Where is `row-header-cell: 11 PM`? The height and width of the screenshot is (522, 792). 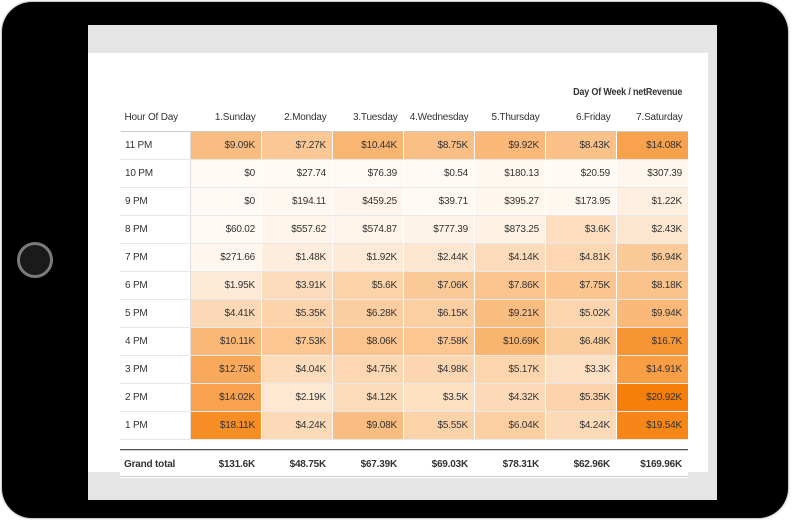 row-header-cell: 11 PM is located at coordinates (155, 145).